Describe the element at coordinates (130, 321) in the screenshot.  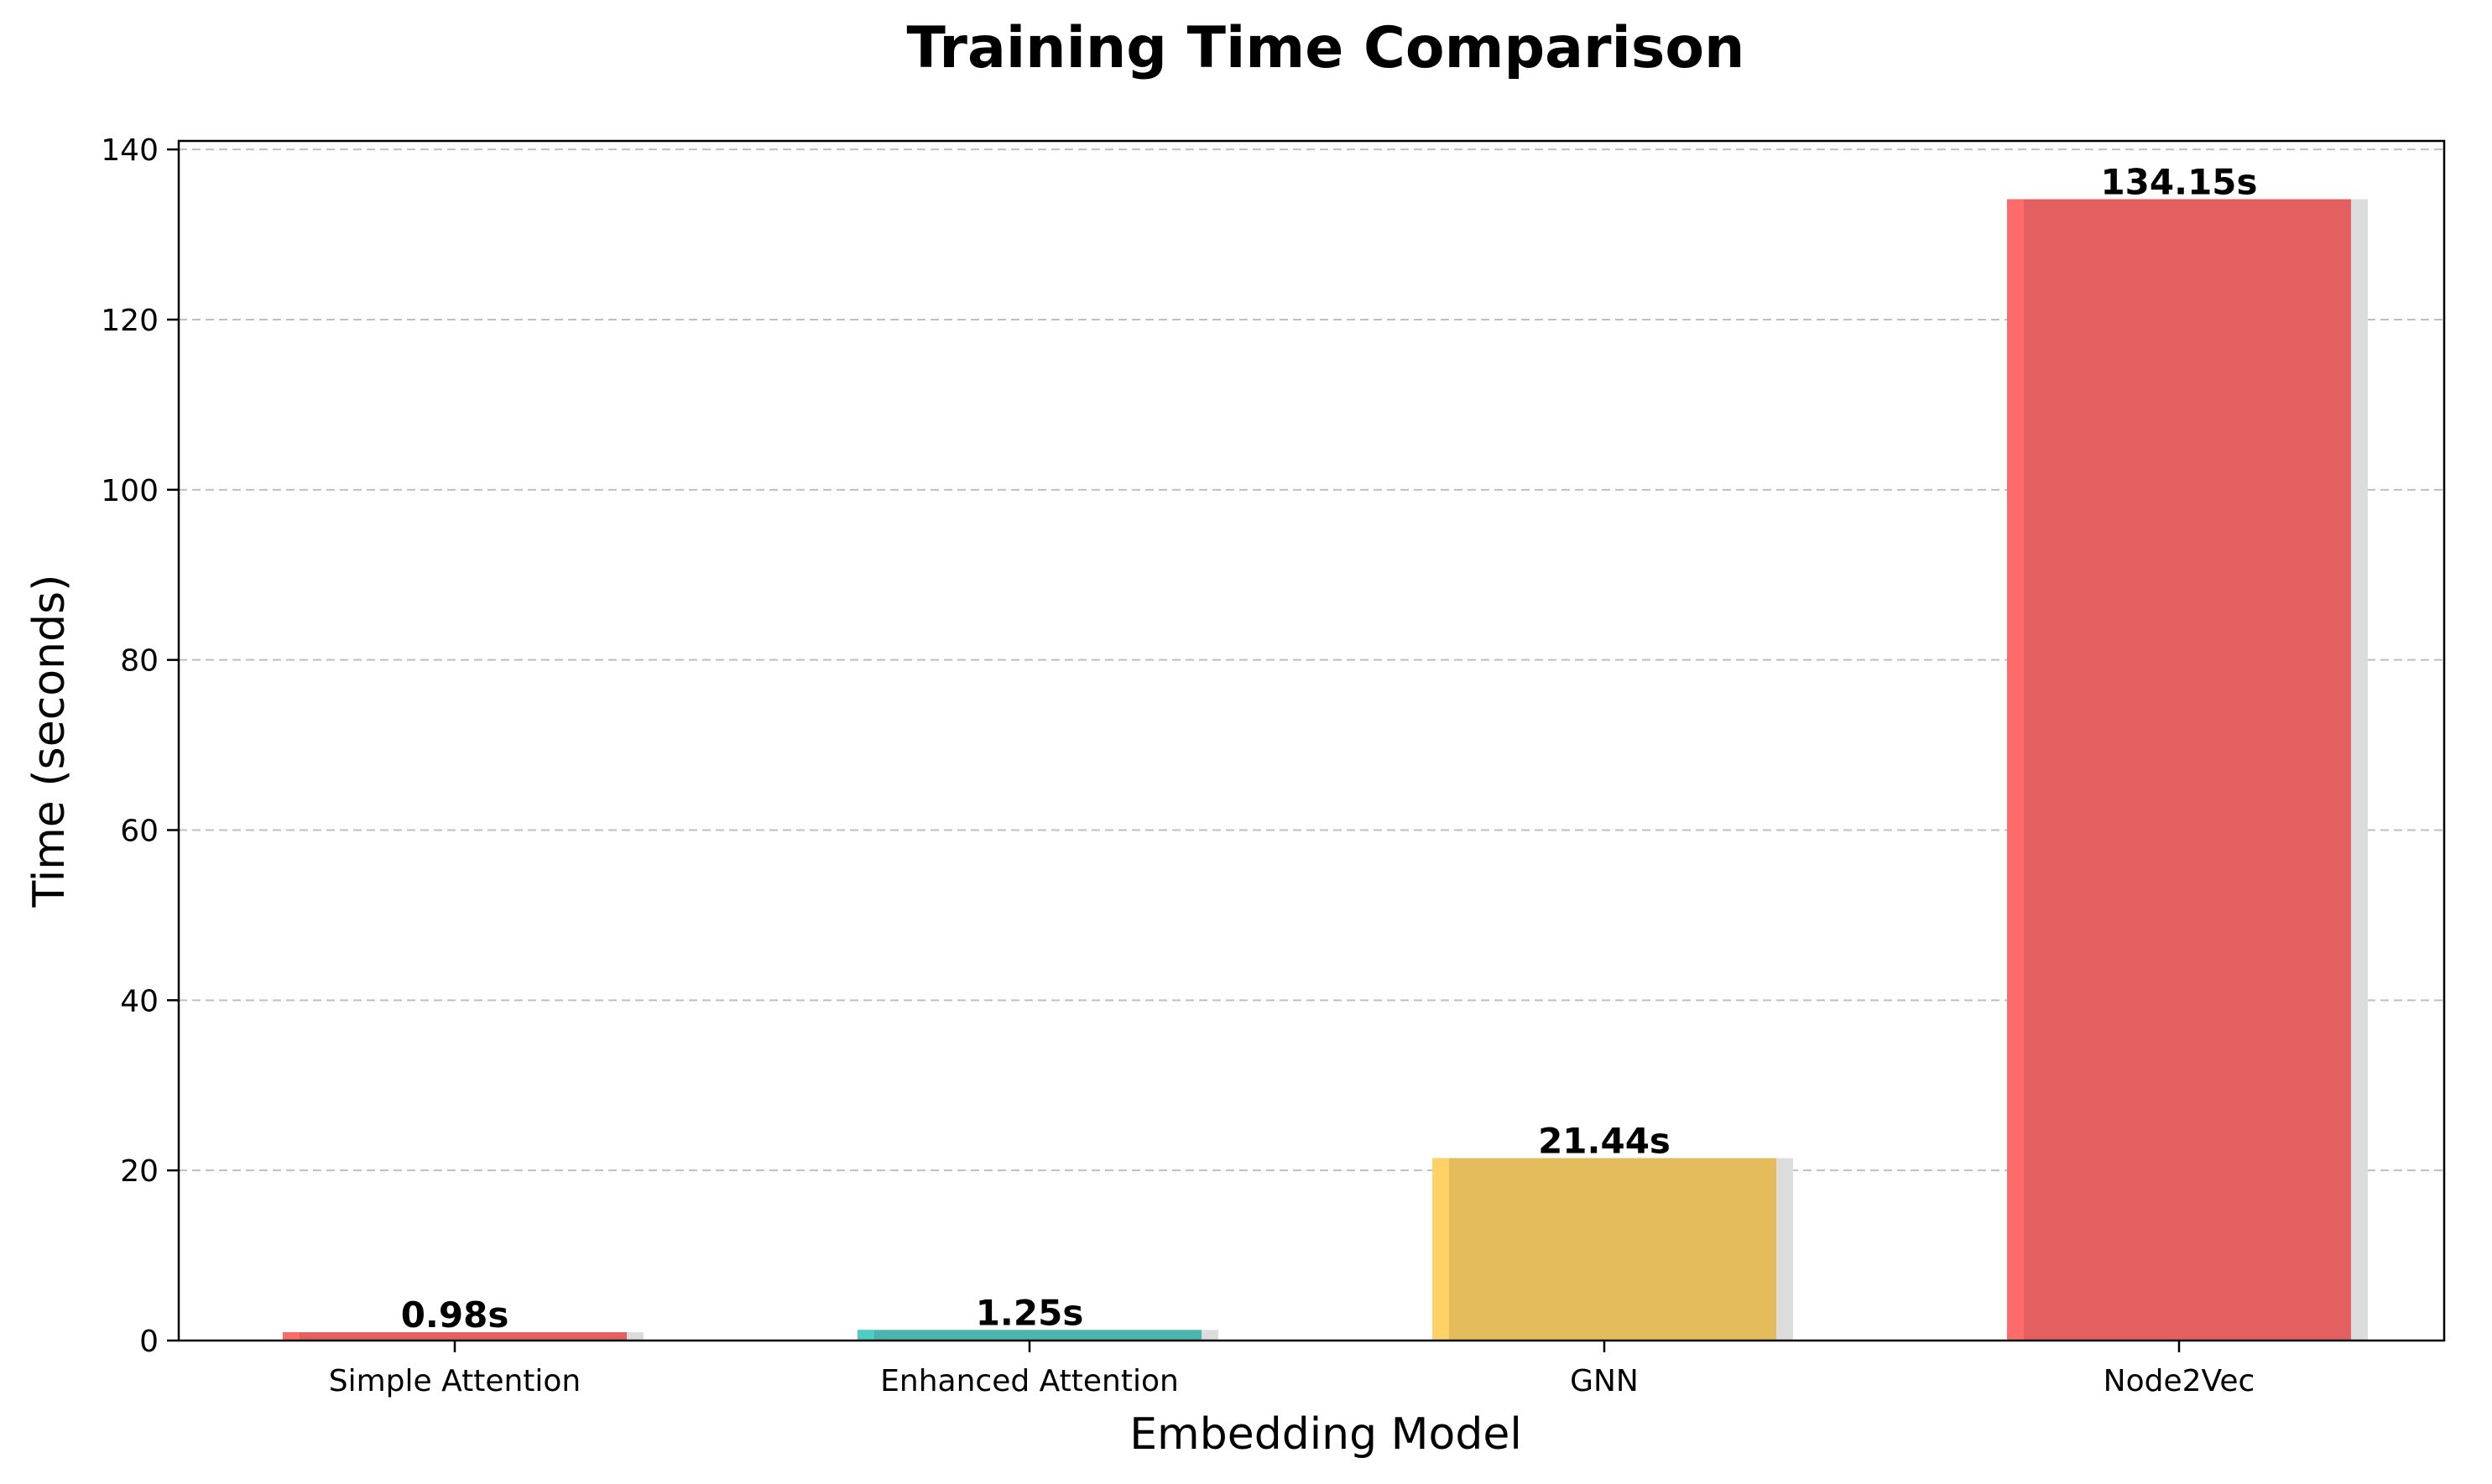
I see `y-tick-label: 120` at that location.